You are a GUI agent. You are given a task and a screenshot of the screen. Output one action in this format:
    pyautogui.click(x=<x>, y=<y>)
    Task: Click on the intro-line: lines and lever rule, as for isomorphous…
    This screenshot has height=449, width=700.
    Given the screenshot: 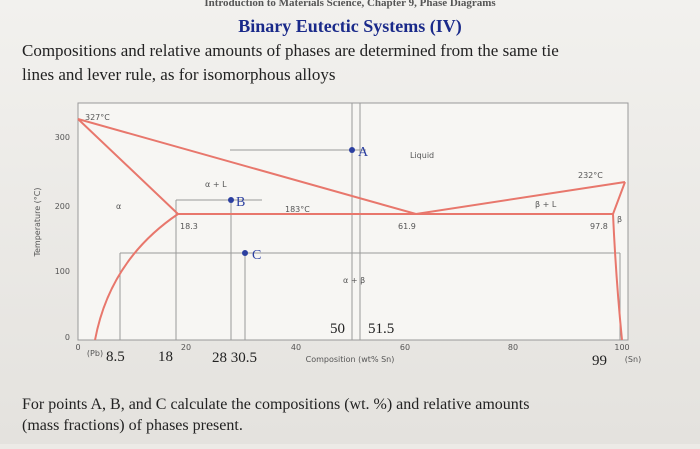 What is the action you would take?
    pyautogui.click(x=179, y=74)
    